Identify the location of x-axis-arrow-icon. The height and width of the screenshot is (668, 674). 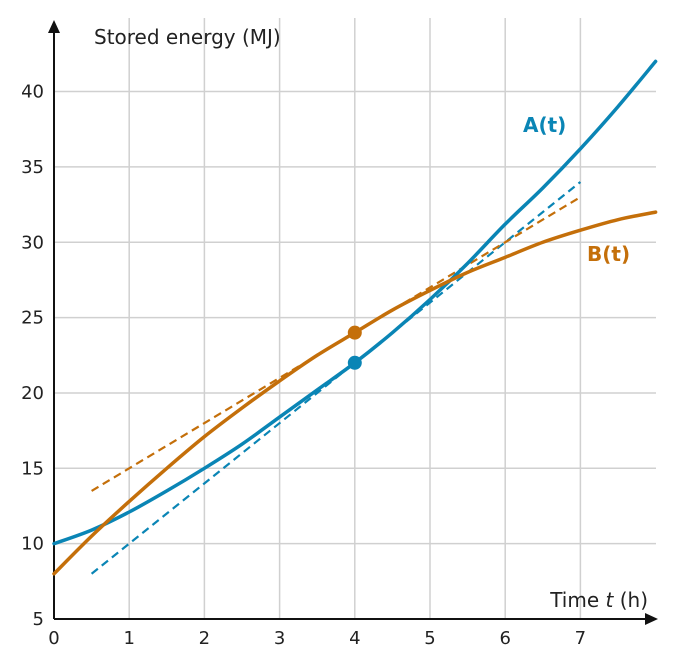
(651, 619).